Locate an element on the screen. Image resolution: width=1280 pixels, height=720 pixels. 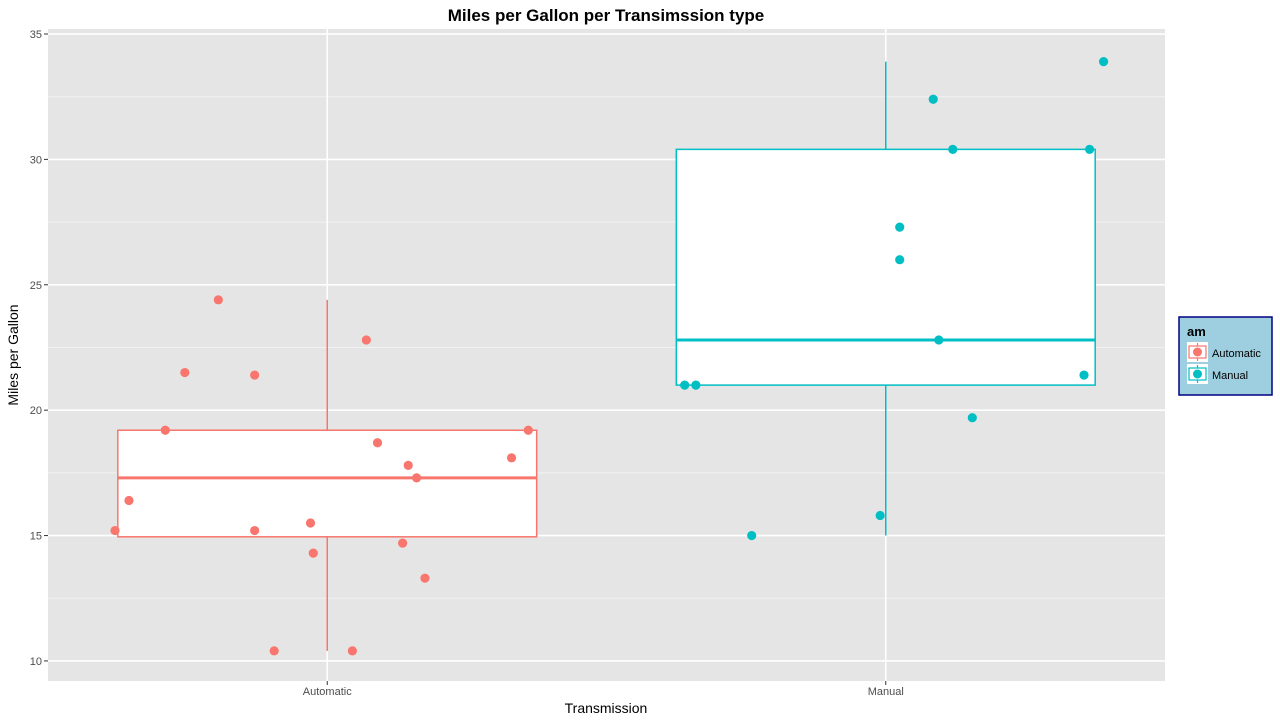
x-axis-title: Transmission is located at coordinates (606, 708).